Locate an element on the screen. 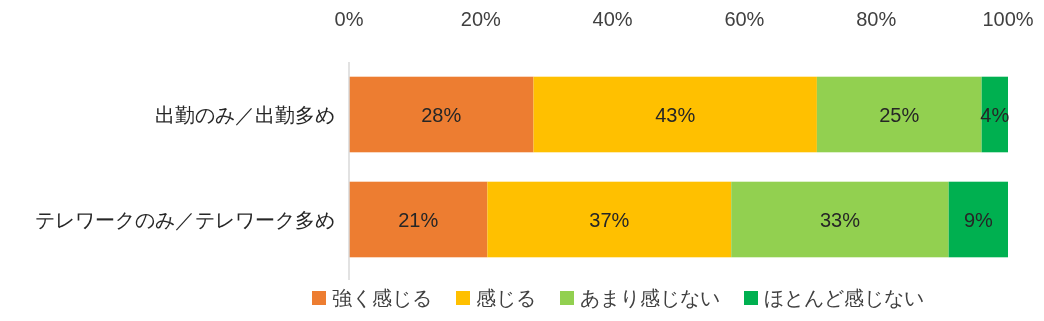  y-tick-label: 出勤のみ／出勤多め is located at coordinates (245, 114).